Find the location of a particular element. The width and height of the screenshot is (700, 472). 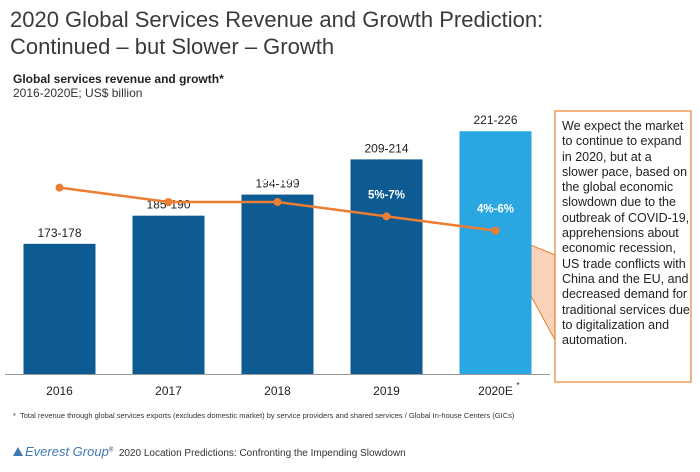

footnote-marker: * is located at coordinates (14, 415).